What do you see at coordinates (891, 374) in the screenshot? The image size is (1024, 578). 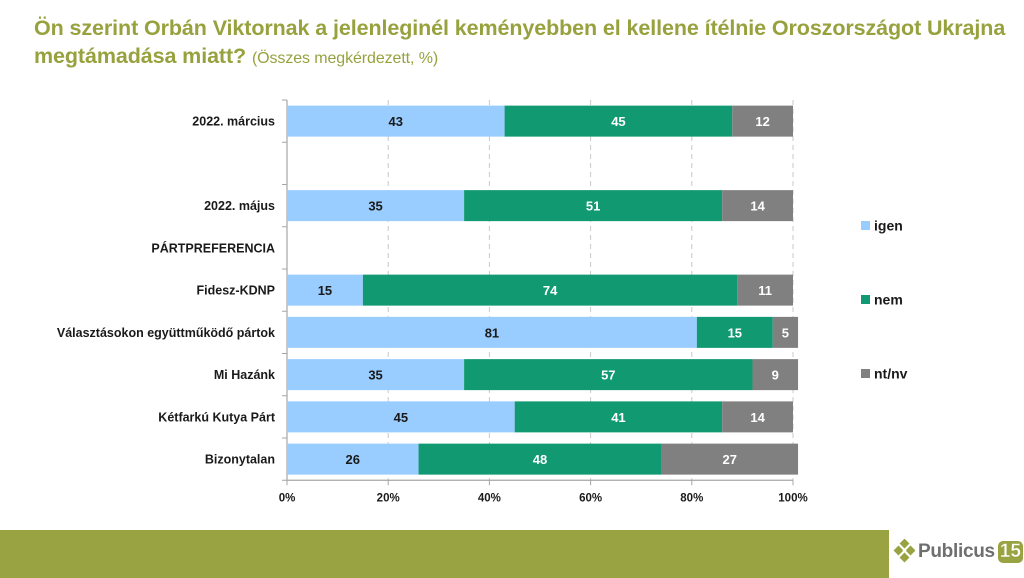 I see `legend-label: nt/nv` at bounding box center [891, 374].